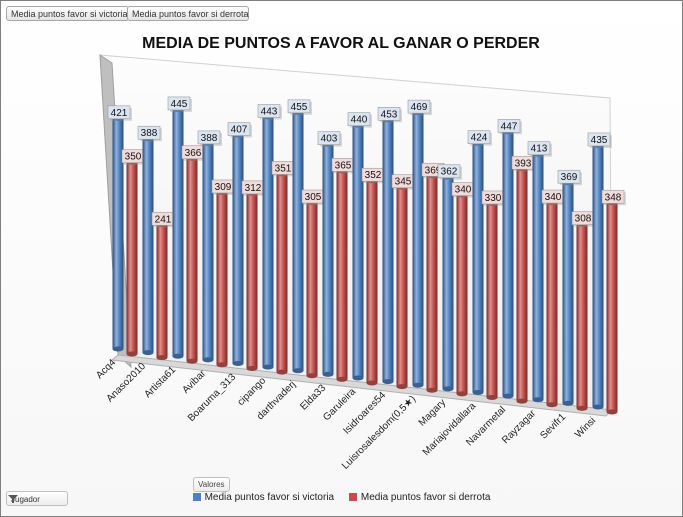 This screenshot has height=517, width=683. Describe the element at coordinates (211, 484) in the screenshot. I see `valores-field-button: Valores` at that location.